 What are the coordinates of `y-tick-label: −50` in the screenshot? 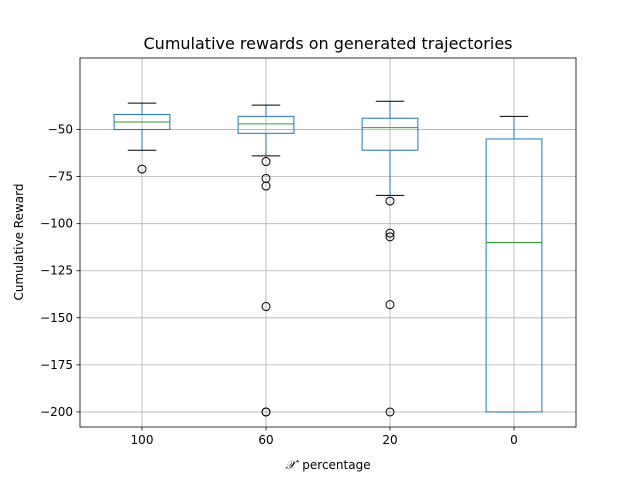 It's located at (60, 130).